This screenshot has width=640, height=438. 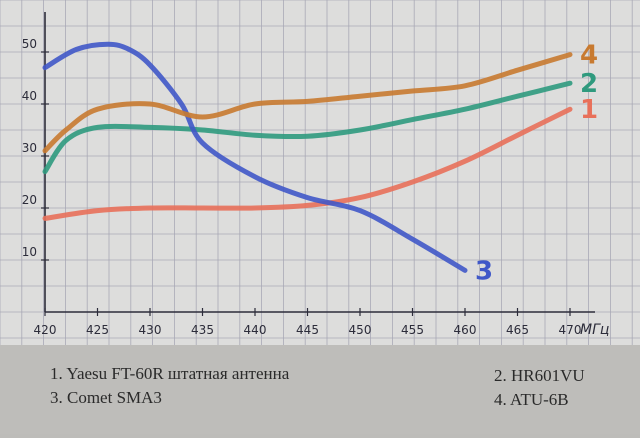 What do you see at coordinates (531, 399) in the screenshot?
I see `legend-item-4: 4. ATU-6B` at bounding box center [531, 399].